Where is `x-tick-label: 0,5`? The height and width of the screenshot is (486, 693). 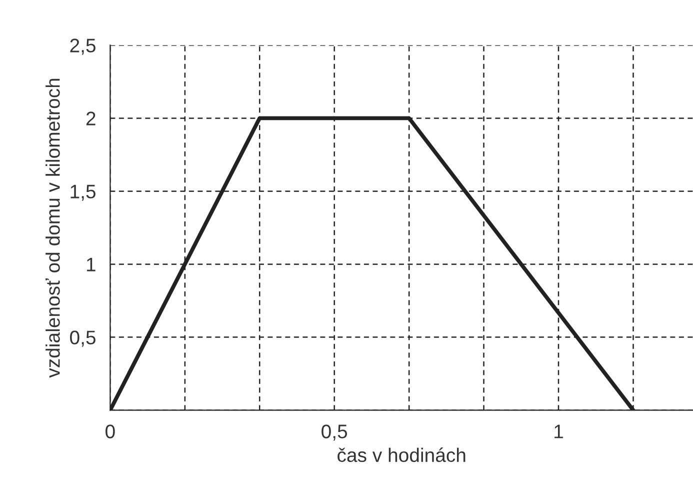 x-tick-label: 0,5 is located at coordinates (335, 432).